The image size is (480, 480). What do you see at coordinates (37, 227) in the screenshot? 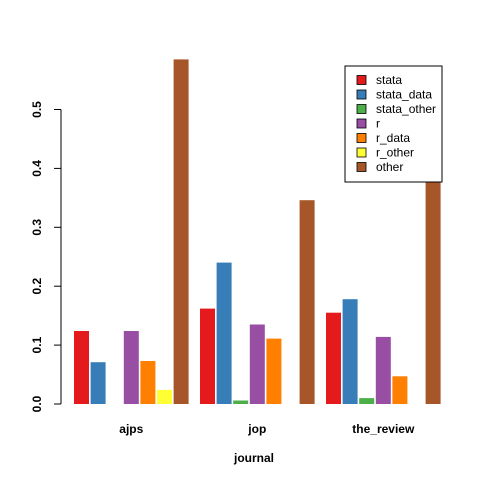
I see `y-tick-label: 0.3` at bounding box center [37, 227].